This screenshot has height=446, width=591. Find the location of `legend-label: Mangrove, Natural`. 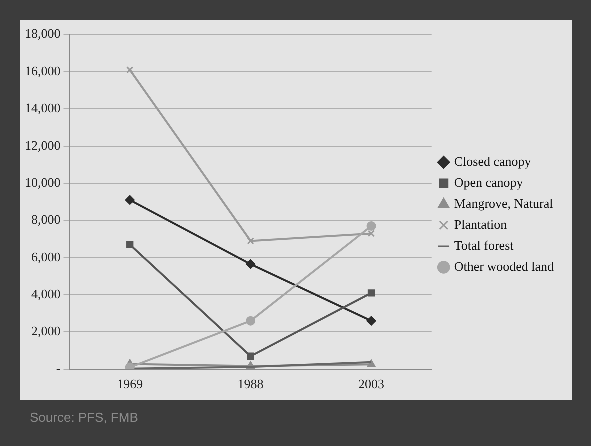

legend-label: Mangrove, Natural is located at coordinates (504, 203).